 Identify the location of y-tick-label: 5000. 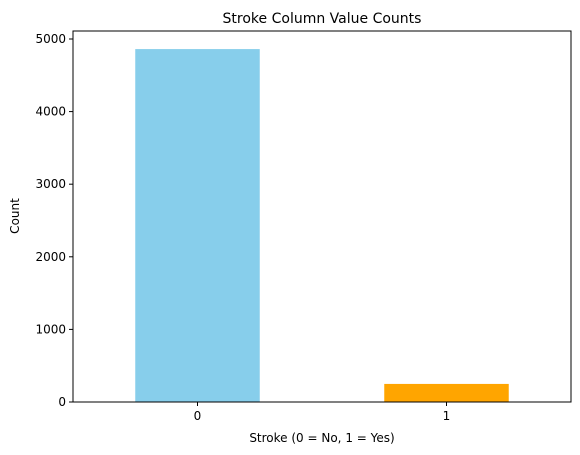
(50, 39).